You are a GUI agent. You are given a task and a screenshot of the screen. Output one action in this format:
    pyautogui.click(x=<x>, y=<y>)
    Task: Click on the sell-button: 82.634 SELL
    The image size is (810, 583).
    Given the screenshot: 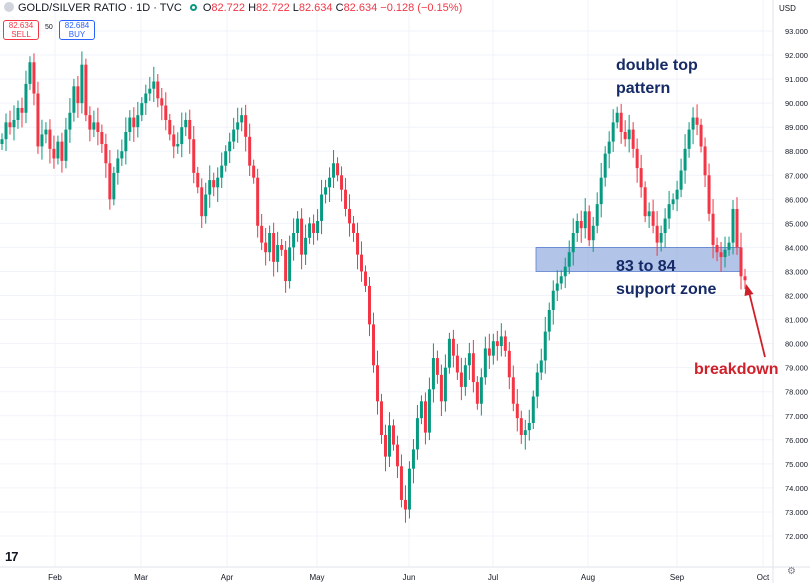 What is the action you would take?
    pyautogui.click(x=21, y=30)
    